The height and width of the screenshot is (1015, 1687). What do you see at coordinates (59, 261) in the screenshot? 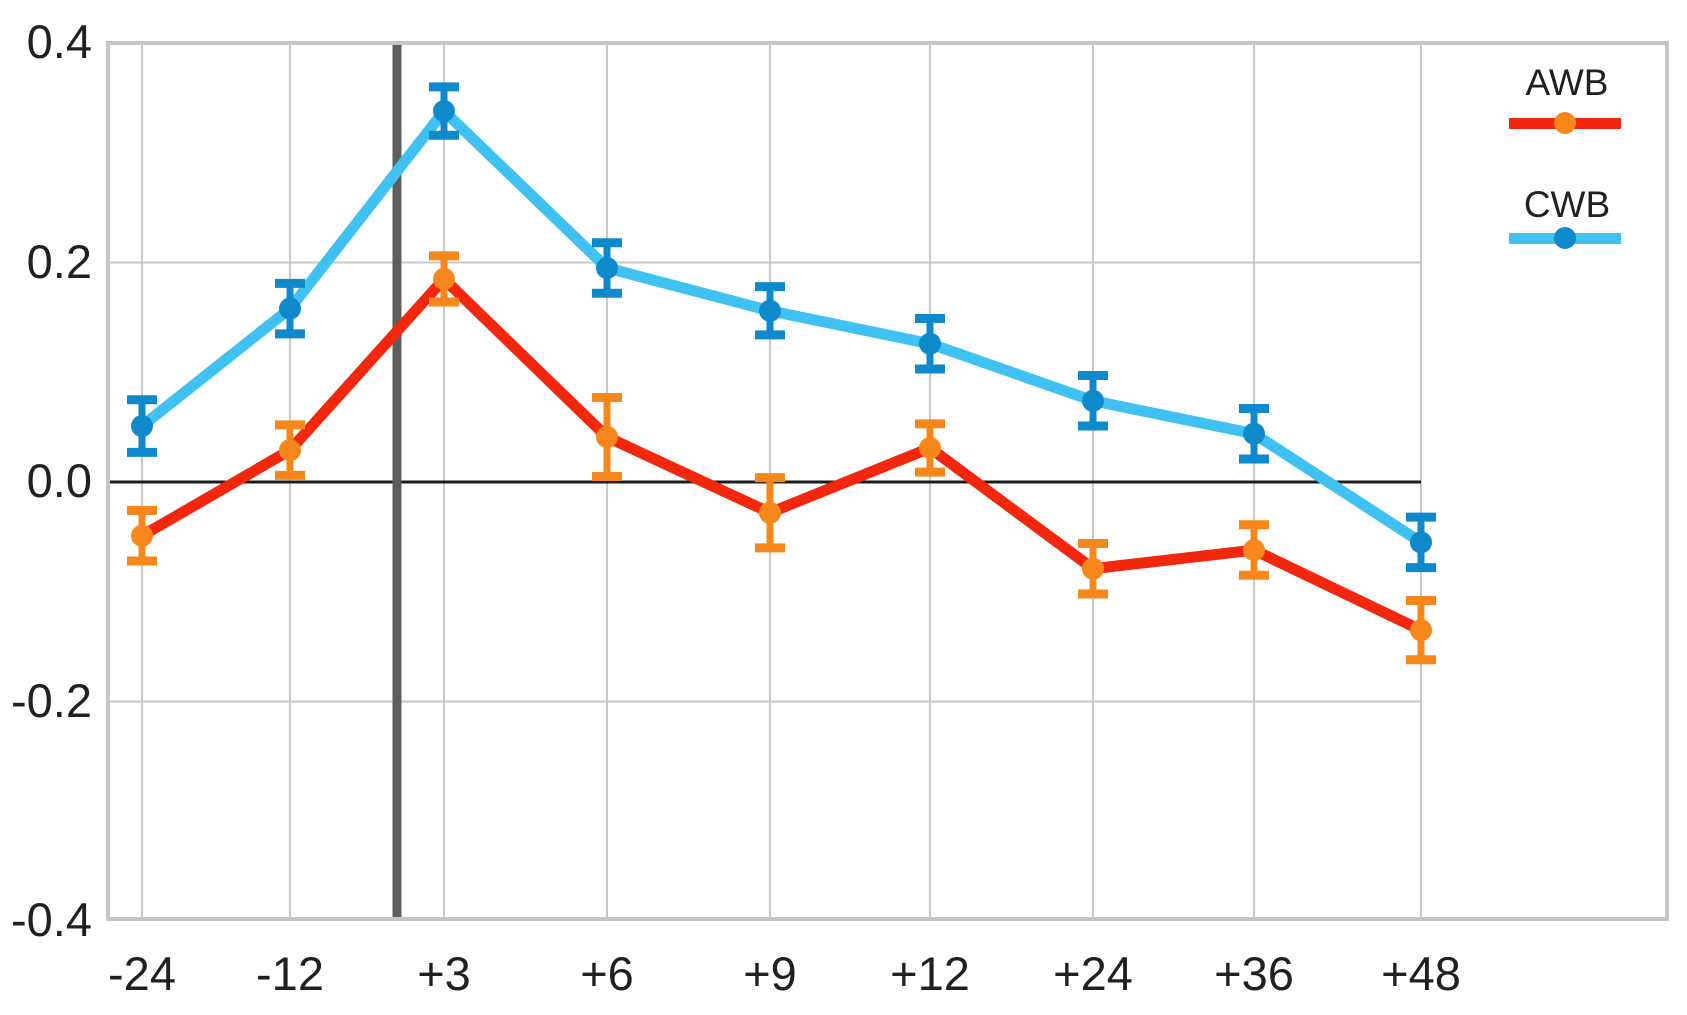
I see `y-tick-label: 0.2` at bounding box center [59, 261].